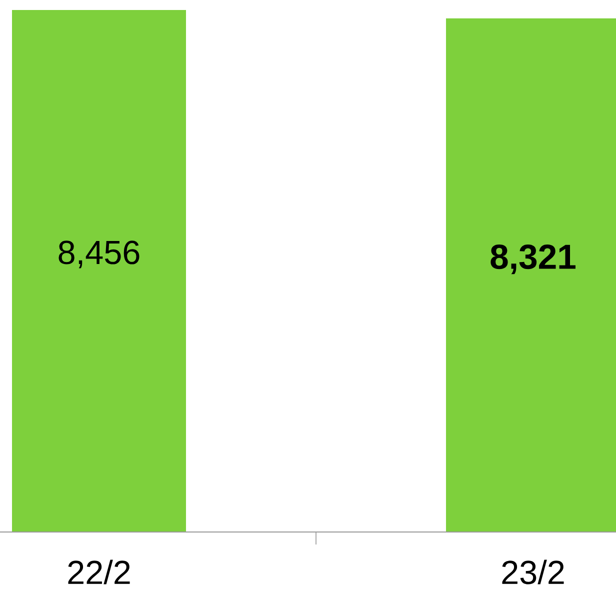  I want to click on data-label: 8,321, so click(533, 259).